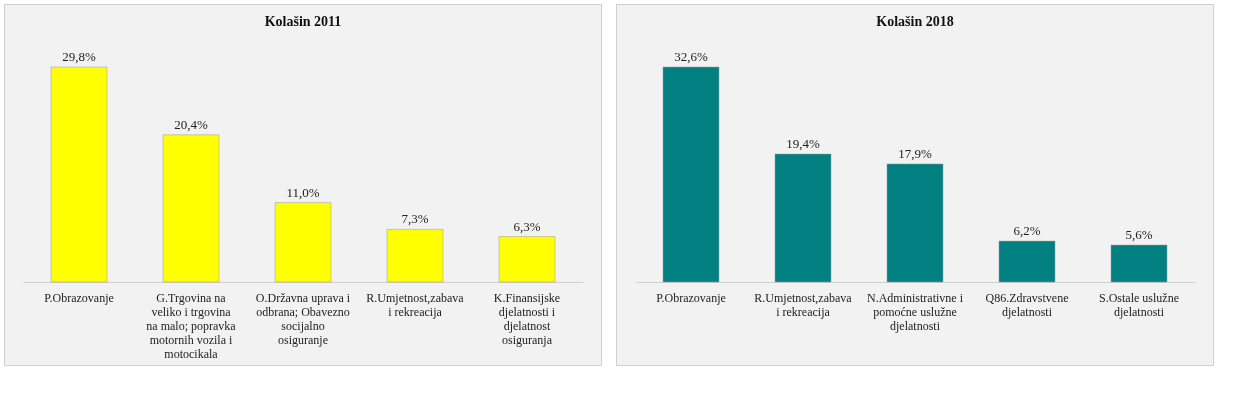  Describe the element at coordinates (803, 144) in the screenshot. I see `data-label: 19,4%` at that location.